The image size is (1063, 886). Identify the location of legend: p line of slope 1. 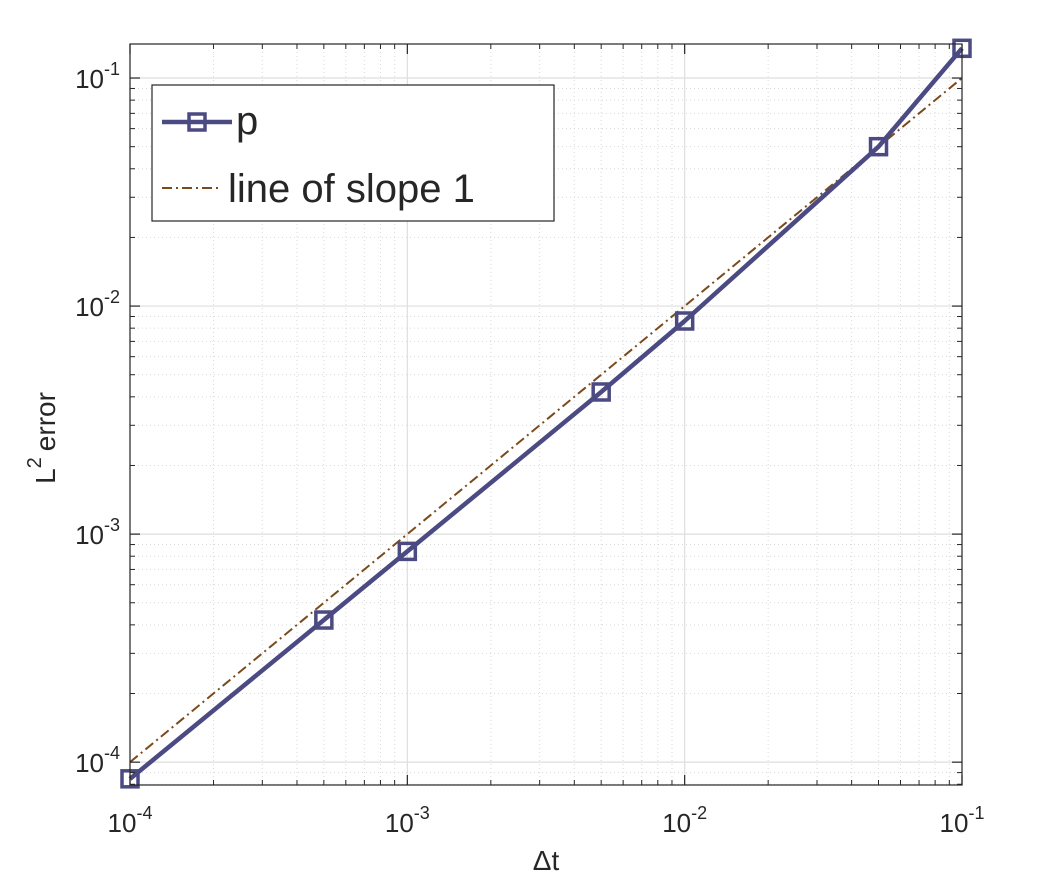
(353, 153).